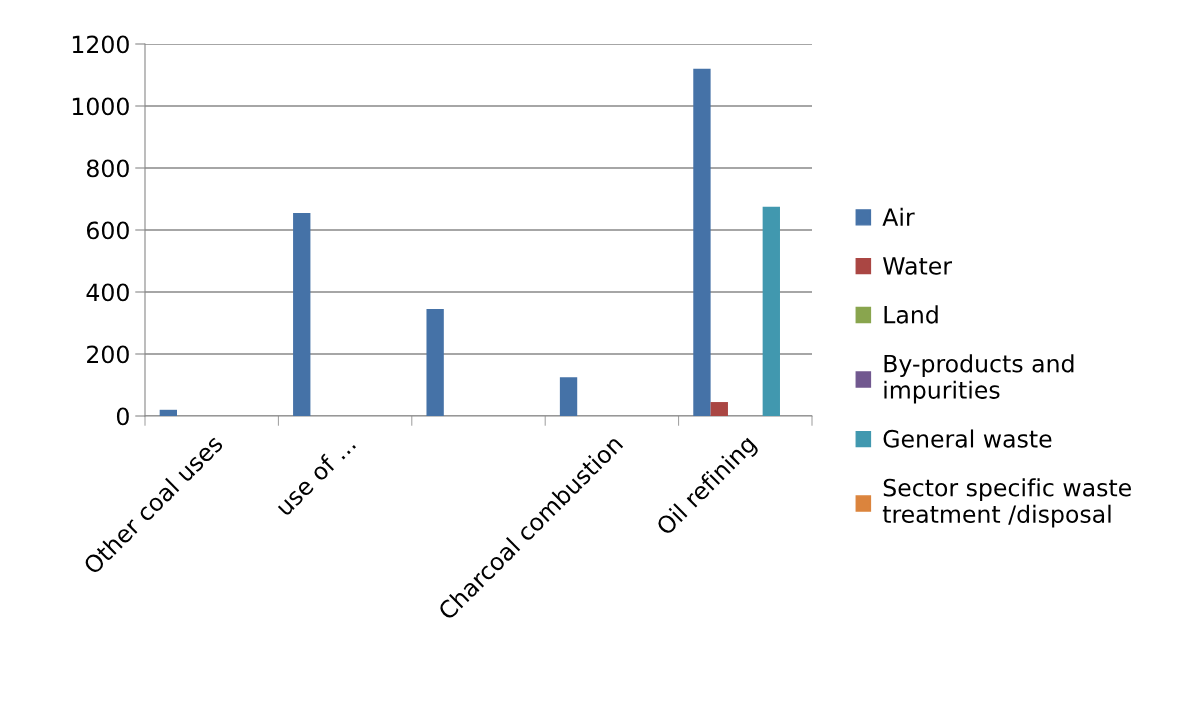  I want to click on legend-label: Sector specific waste treatment /disposal, so click(1006, 503).